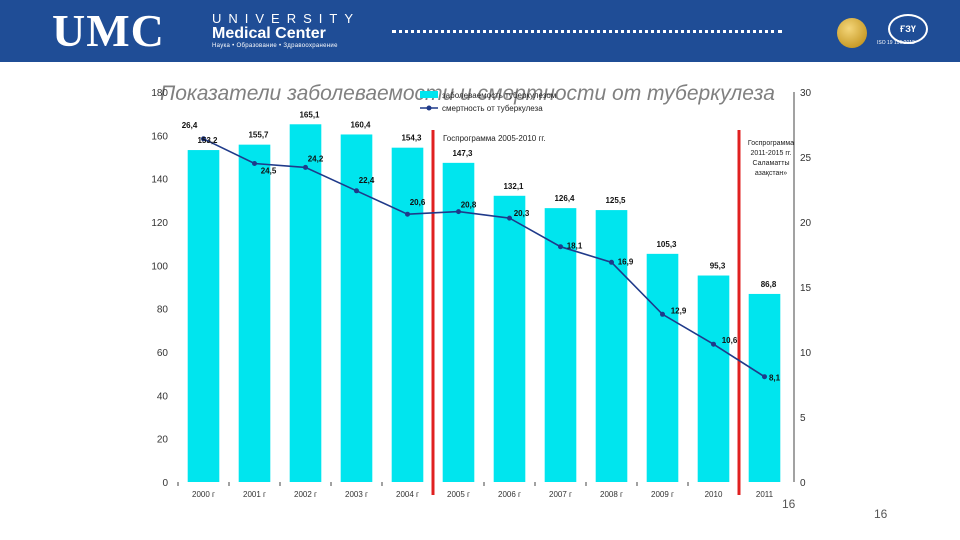  I want to click on emblem-icon: ҒЗҮ, so click(908, 29).